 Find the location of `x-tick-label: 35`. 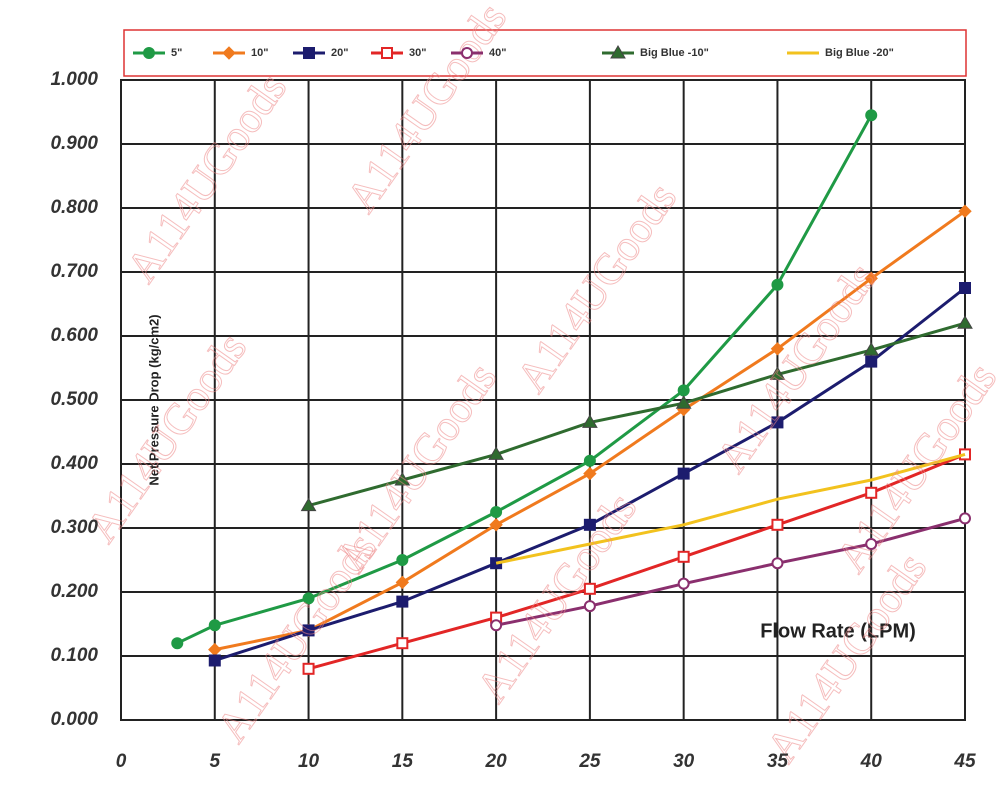

x-tick-label: 35 is located at coordinates (778, 761).